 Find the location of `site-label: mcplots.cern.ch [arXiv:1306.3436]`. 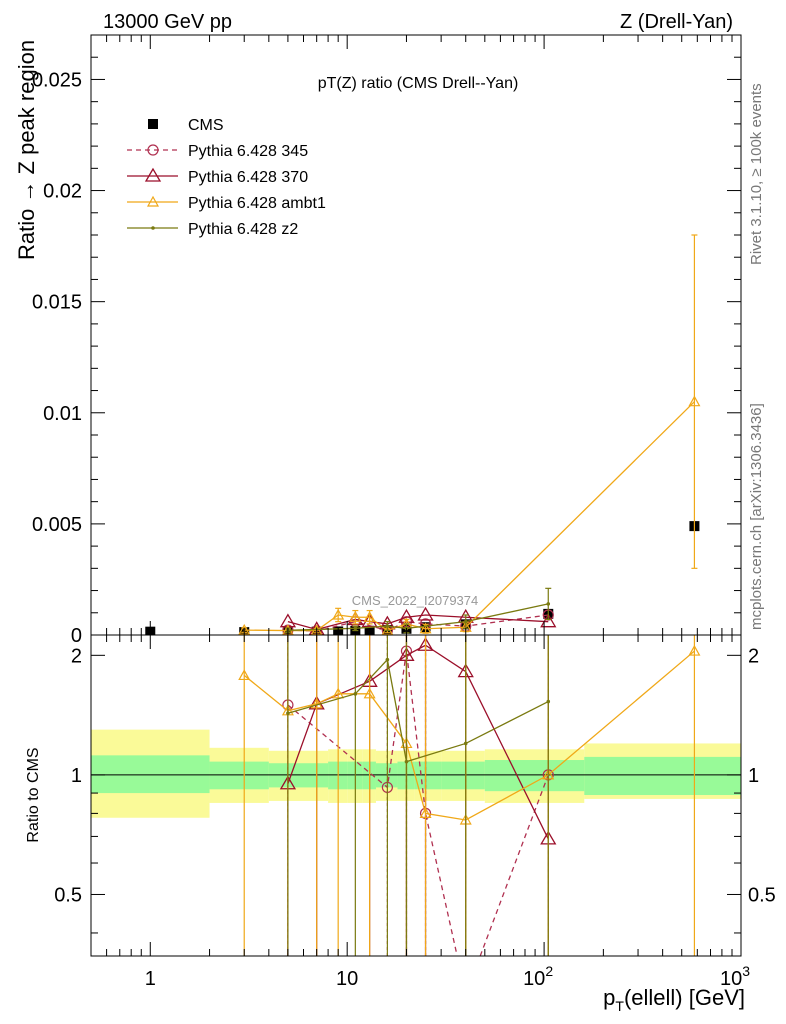

site-label: mcplots.cern.ch [arXiv:1306.3436] is located at coordinates (756, 516).